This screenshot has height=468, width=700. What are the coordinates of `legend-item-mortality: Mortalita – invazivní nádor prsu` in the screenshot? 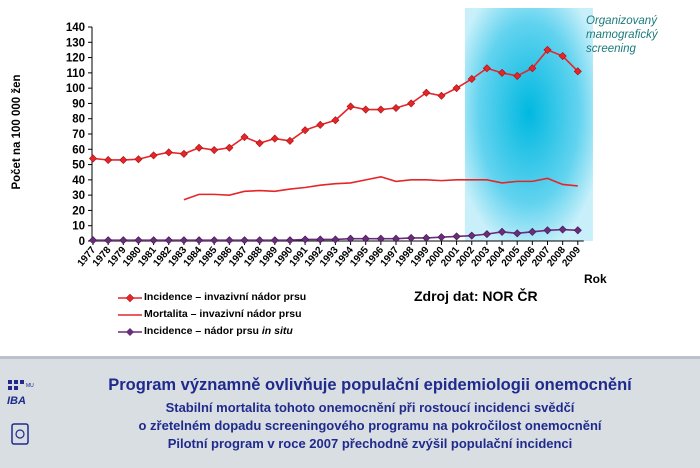 It's located at (268, 315).